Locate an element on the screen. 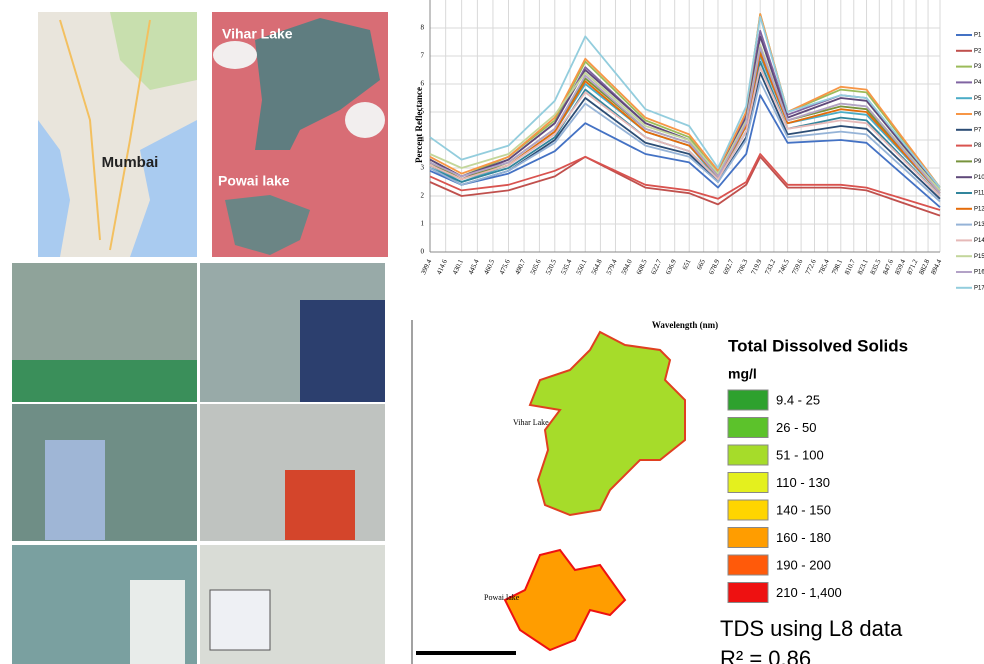 Image resolution: width=984 pixels, height=664 pixels. x-tick-label: 608.5 is located at coordinates (642, 267).